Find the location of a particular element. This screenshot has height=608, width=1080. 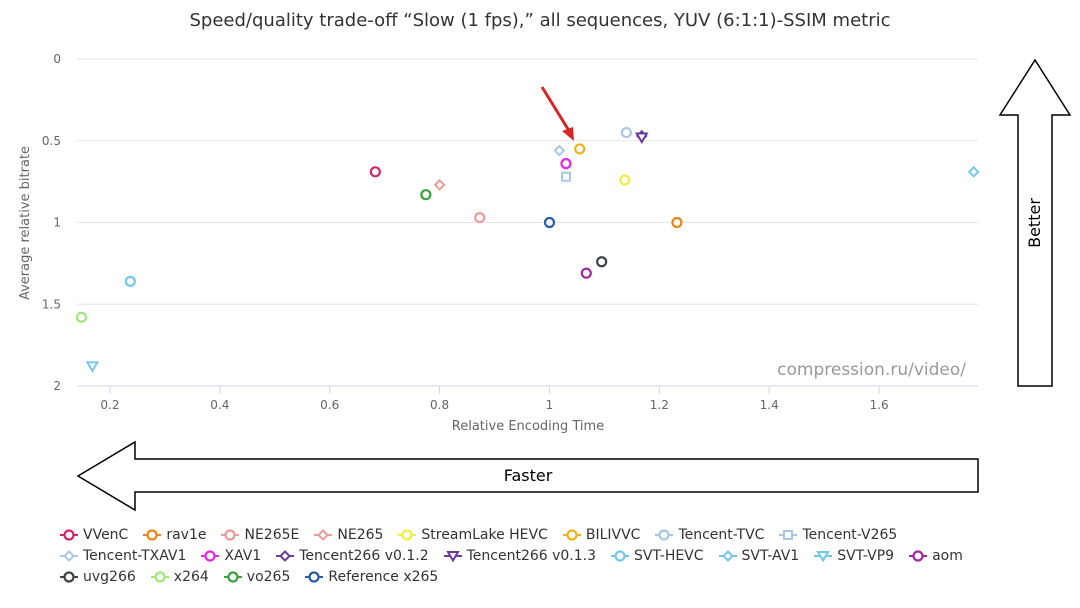

legend-item-streamlake-hevc: StreamLake HEVC is located at coordinates (473, 534).